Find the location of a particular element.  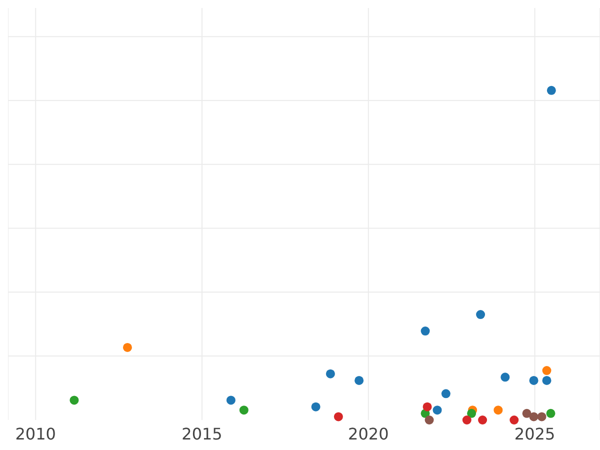

x-tick-label: 2015 is located at coordinates (202, 434).